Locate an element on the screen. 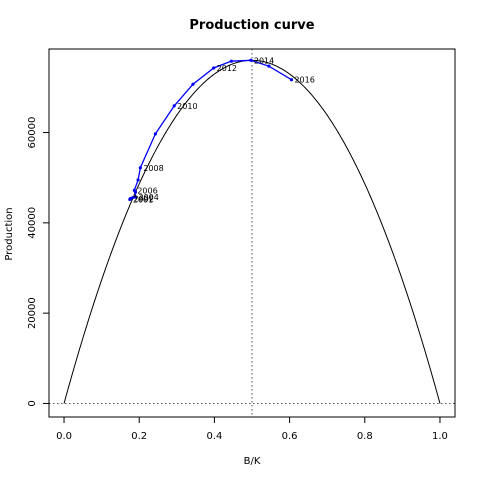 This screenshot has height=480, width=480. year-label-2010: 2010 is located at coordinates (187, 106).